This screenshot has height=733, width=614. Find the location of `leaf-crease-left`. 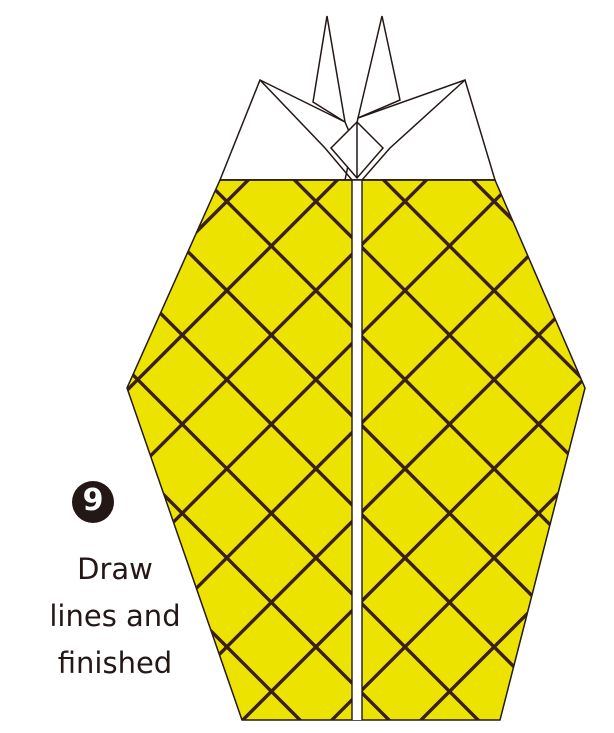

leaf-crease-left is located at coordinates (306, 130).